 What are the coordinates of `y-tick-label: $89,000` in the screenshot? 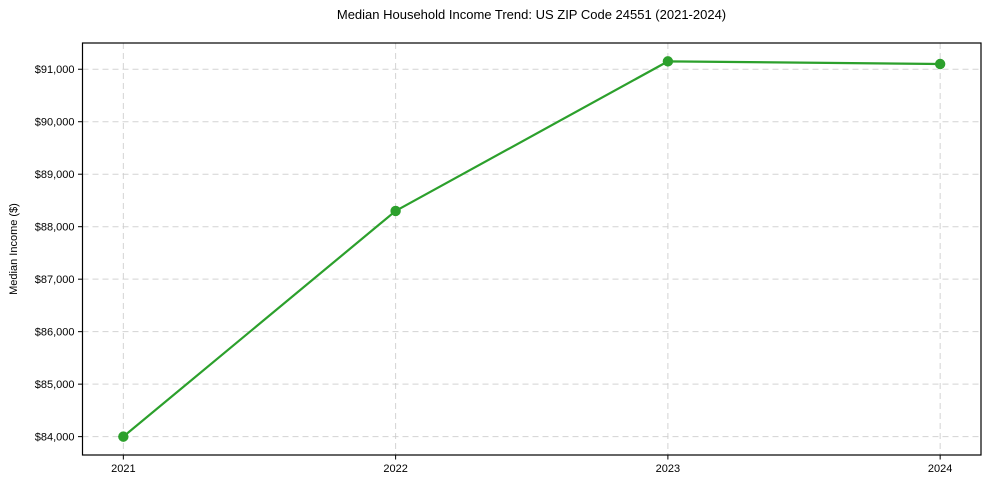 It's located at (55, 175).